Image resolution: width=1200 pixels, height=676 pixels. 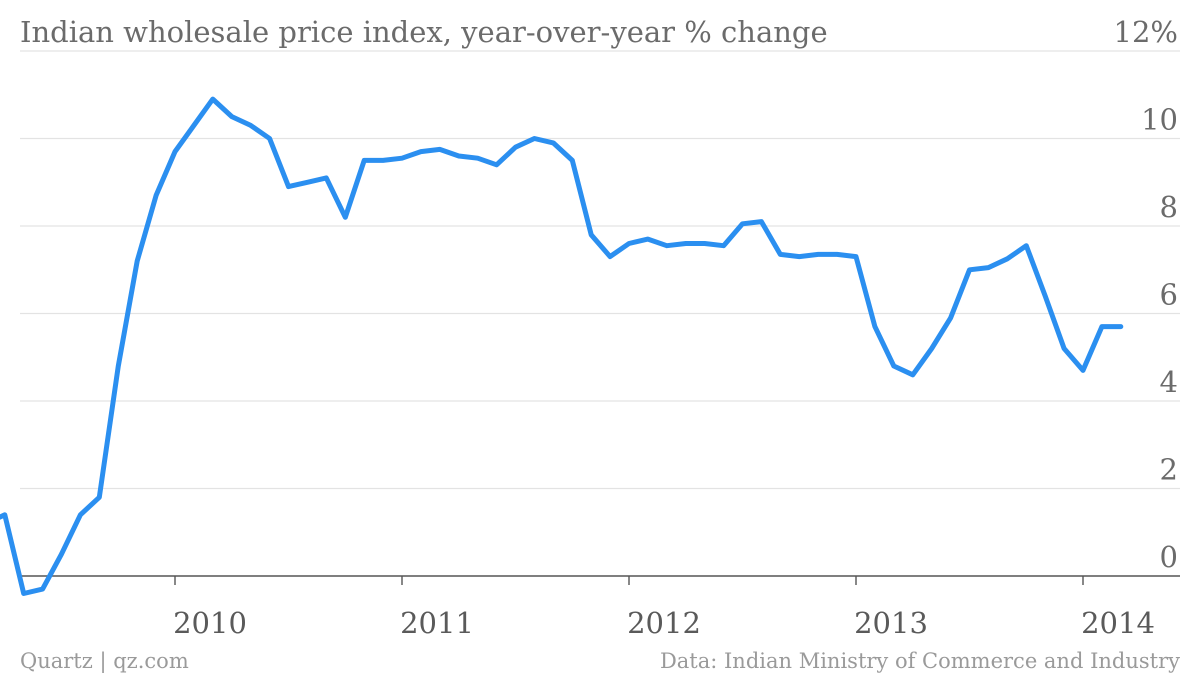 What do you see at coordinates (437, 623) in the screenshot?
I see `x-tick-label: 2011` at bounding box center [437, 623].